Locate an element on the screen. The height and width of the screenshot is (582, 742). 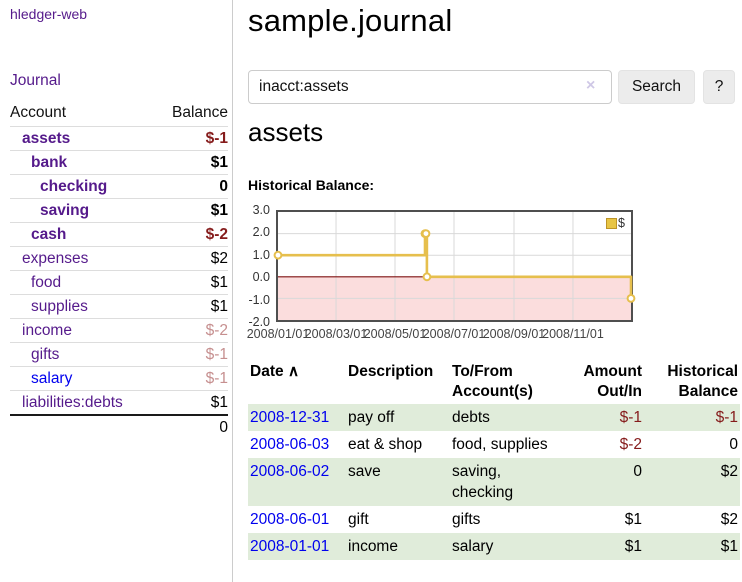
transaction-description: eat & shop is located at coordinates (385, 444).